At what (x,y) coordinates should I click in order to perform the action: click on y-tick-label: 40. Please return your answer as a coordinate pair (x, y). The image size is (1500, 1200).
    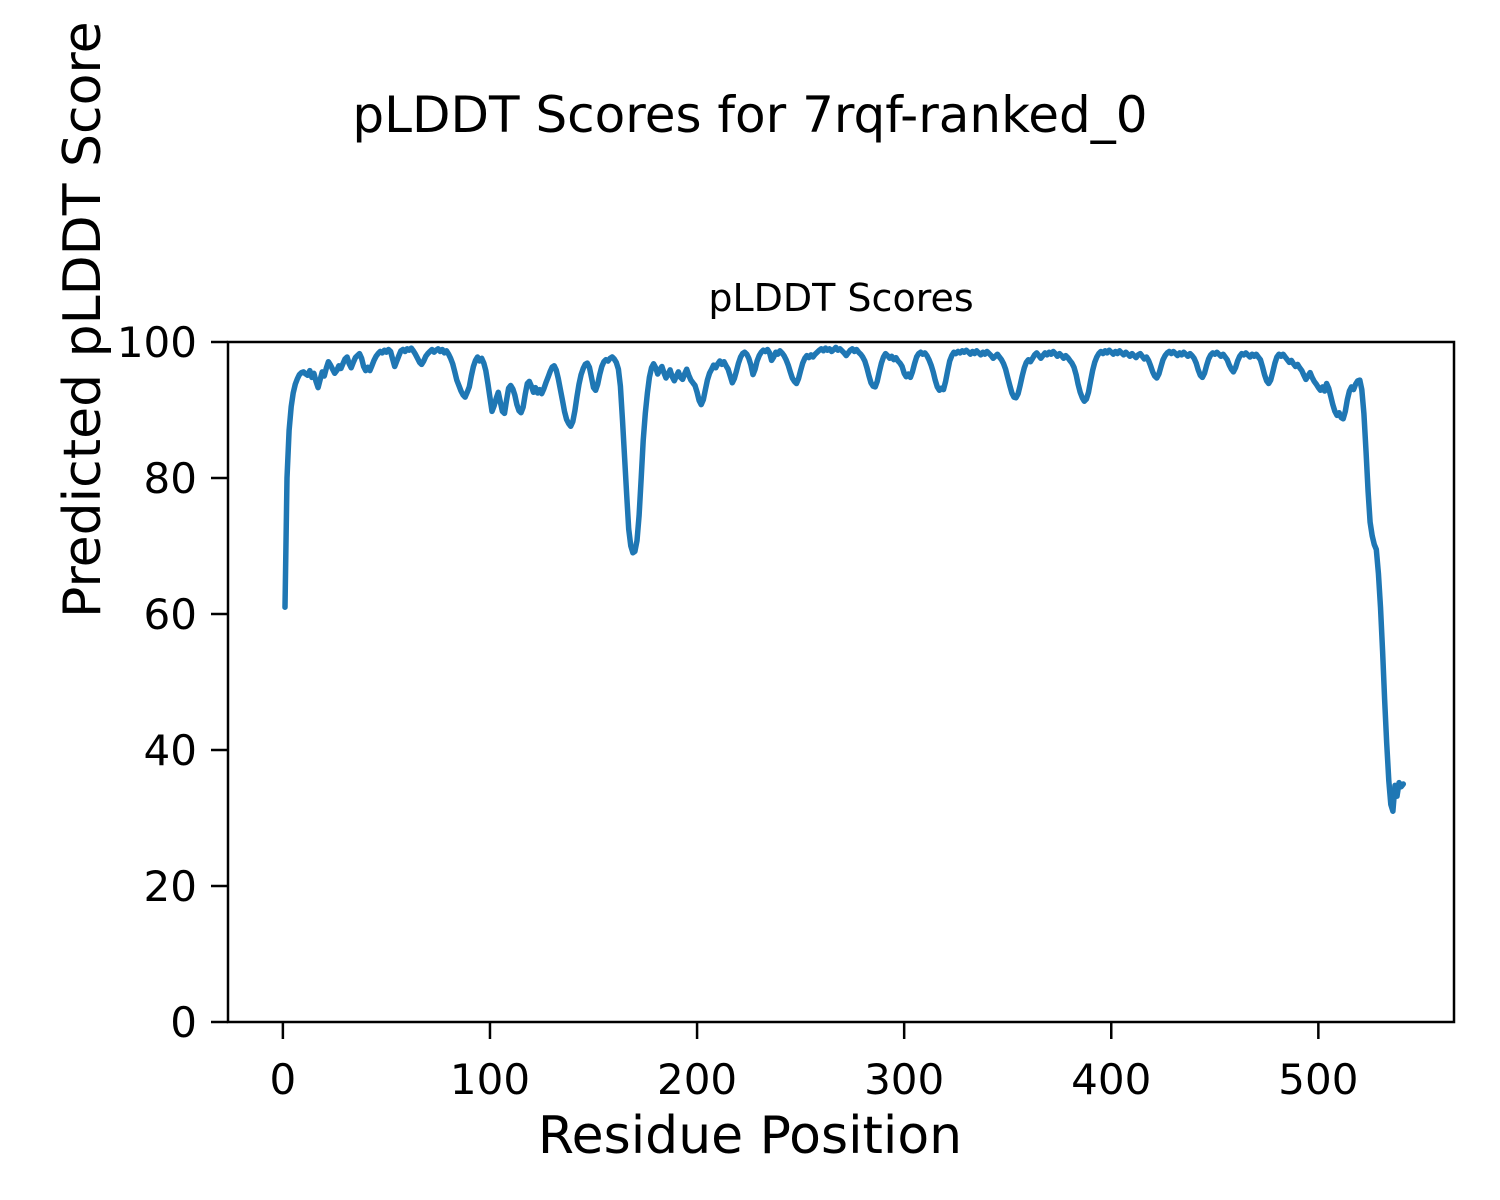
    Looking at the image, I should click on (170, 750).